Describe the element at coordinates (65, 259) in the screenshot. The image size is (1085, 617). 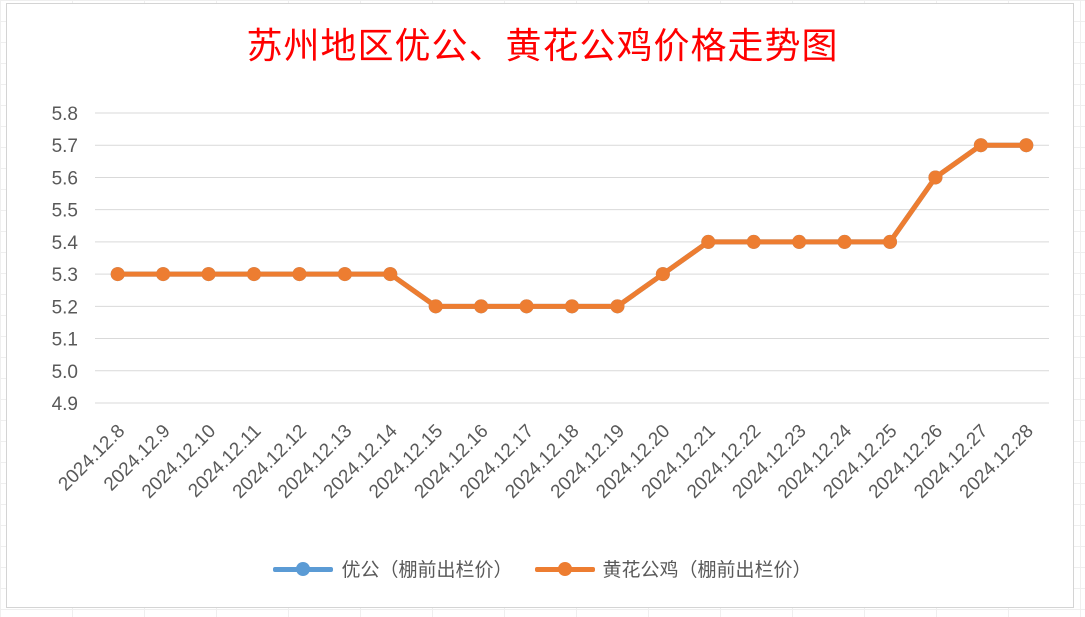
I see `y-axis-ticks: 5.8 5.7 5.6 5.5 5.4 5.3 5.2 5.1 5.0 4.9` at that location.